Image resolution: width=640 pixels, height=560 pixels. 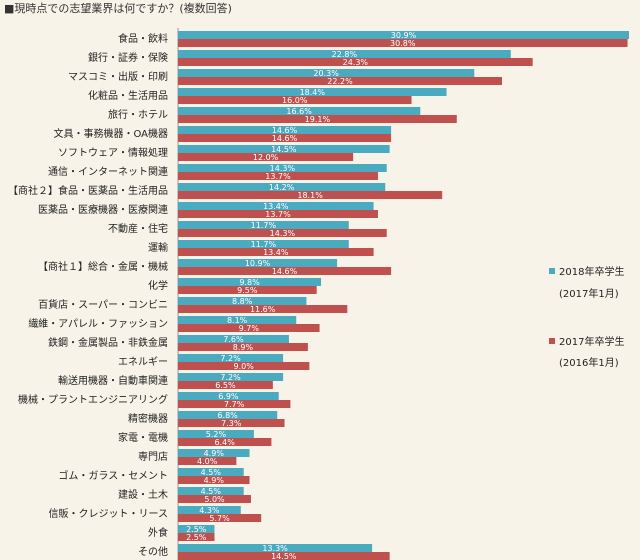 I want to click on data-label-2017: 6.4%, so click(x=225, y=442).